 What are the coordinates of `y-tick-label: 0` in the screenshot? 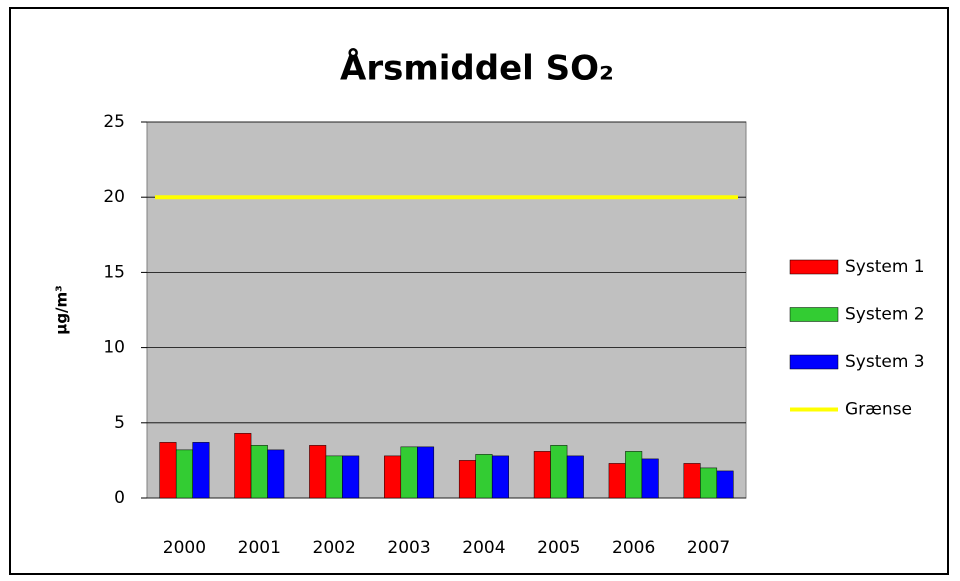 It's located at (119, 498).